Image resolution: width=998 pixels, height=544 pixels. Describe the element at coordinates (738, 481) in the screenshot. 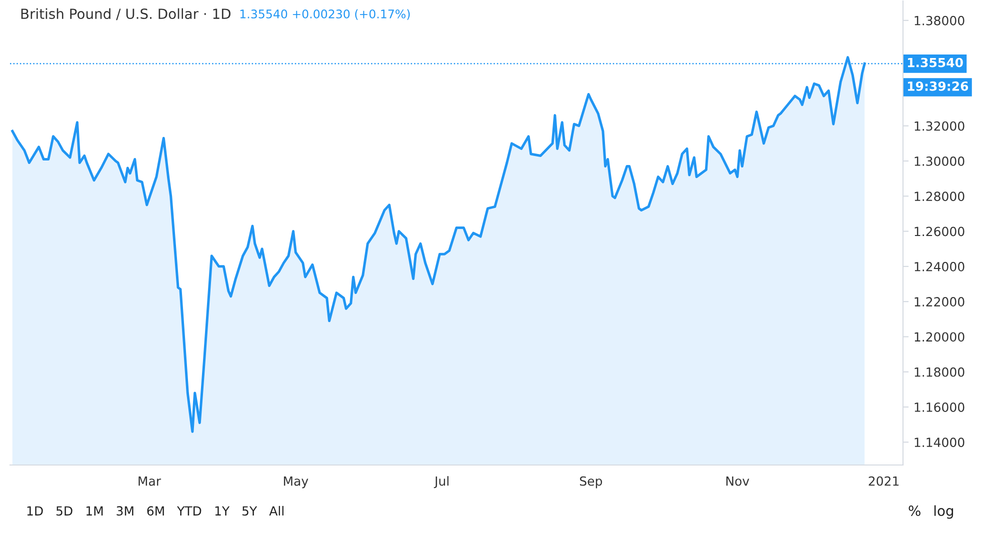

I see `x-tick-label: Nov` at that location.